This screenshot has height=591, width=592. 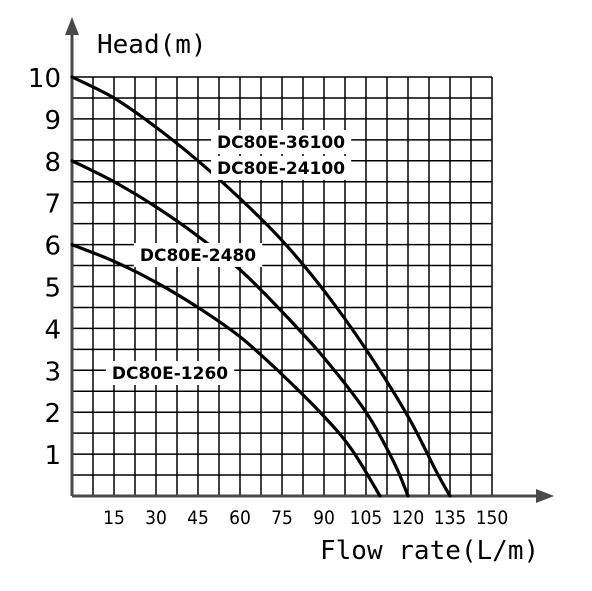 I want to click on x-axis-title: Flow rate(L/m), so click(x=429, y=551).